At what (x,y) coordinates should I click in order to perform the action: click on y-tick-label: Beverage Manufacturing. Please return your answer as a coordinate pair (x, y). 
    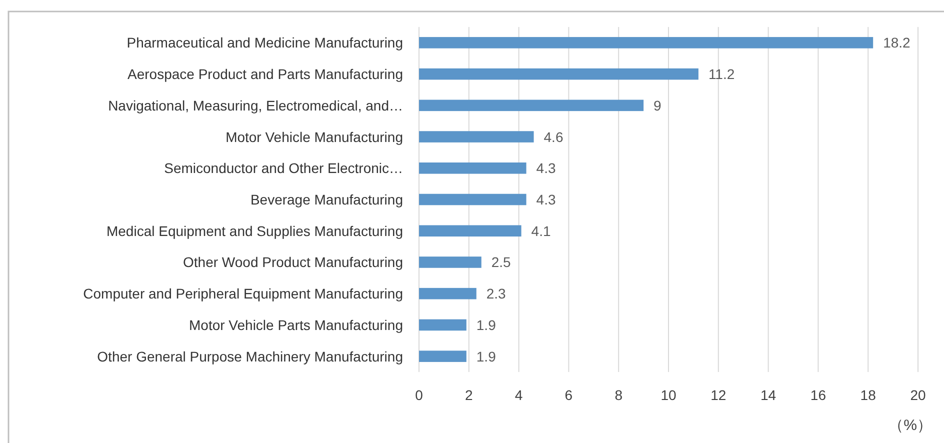
    Looking at the image, I should click on (326, 200).